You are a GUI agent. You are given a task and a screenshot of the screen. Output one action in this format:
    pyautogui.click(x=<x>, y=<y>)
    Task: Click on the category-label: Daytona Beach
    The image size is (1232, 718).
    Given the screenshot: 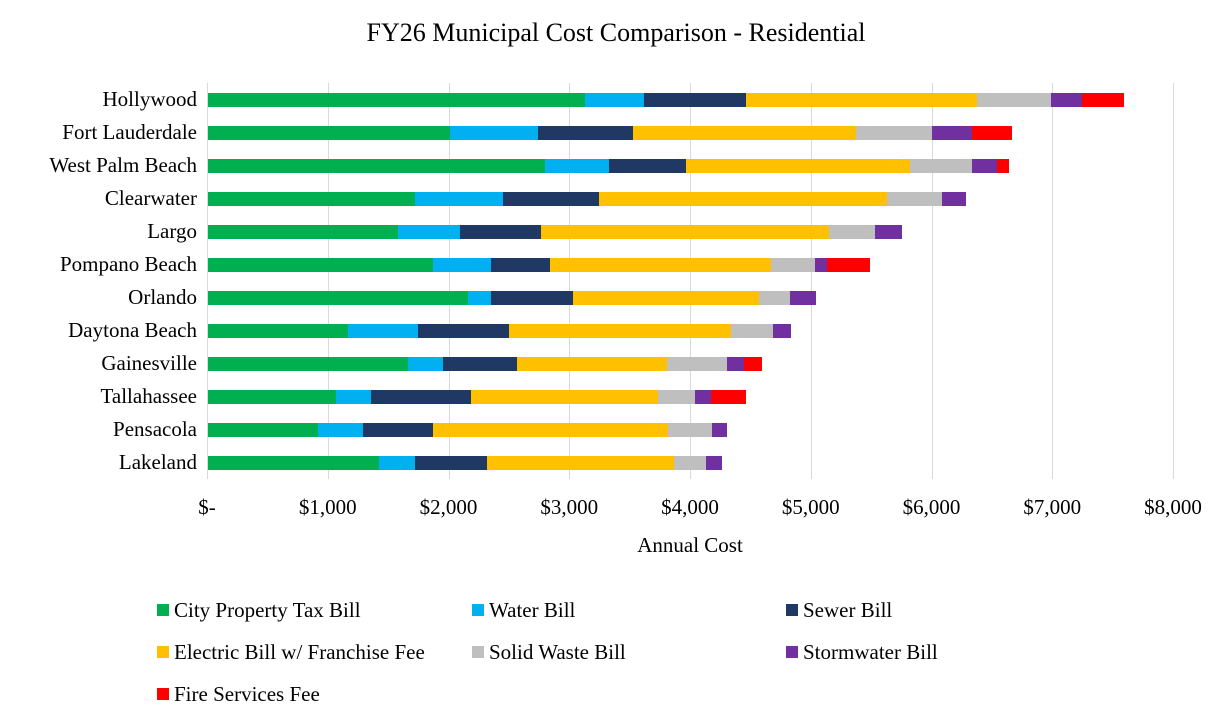 What is the action you would take?
    pyautogui.click(x=132, y=330)
    